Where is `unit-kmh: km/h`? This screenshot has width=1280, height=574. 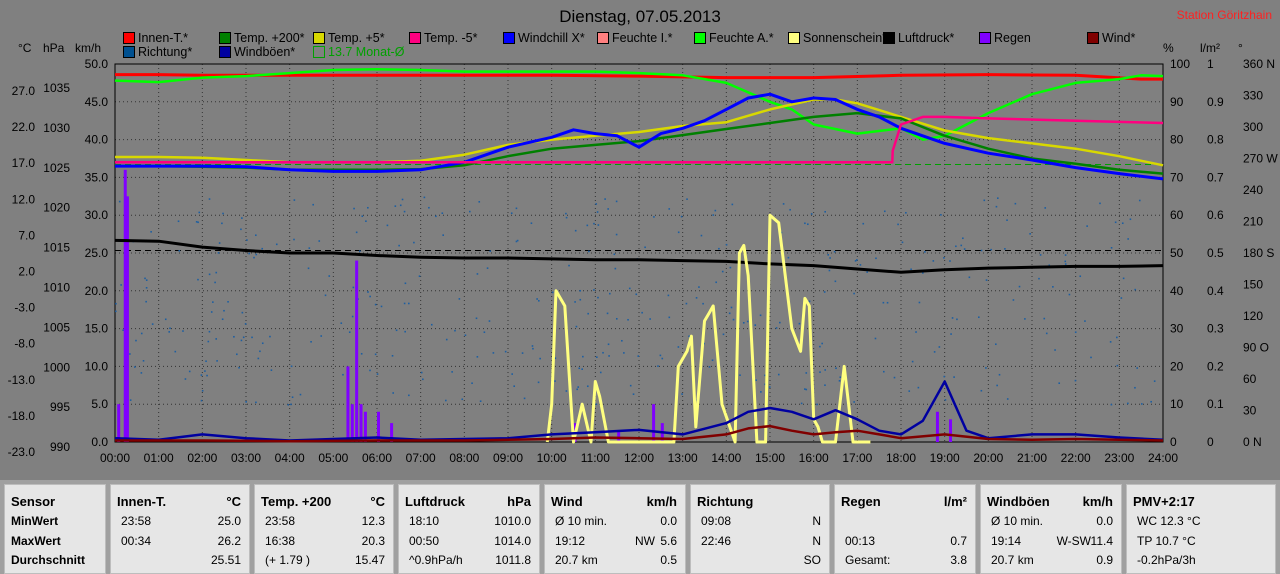 unit-kmh: km/h is located at coordinates (88, 48).